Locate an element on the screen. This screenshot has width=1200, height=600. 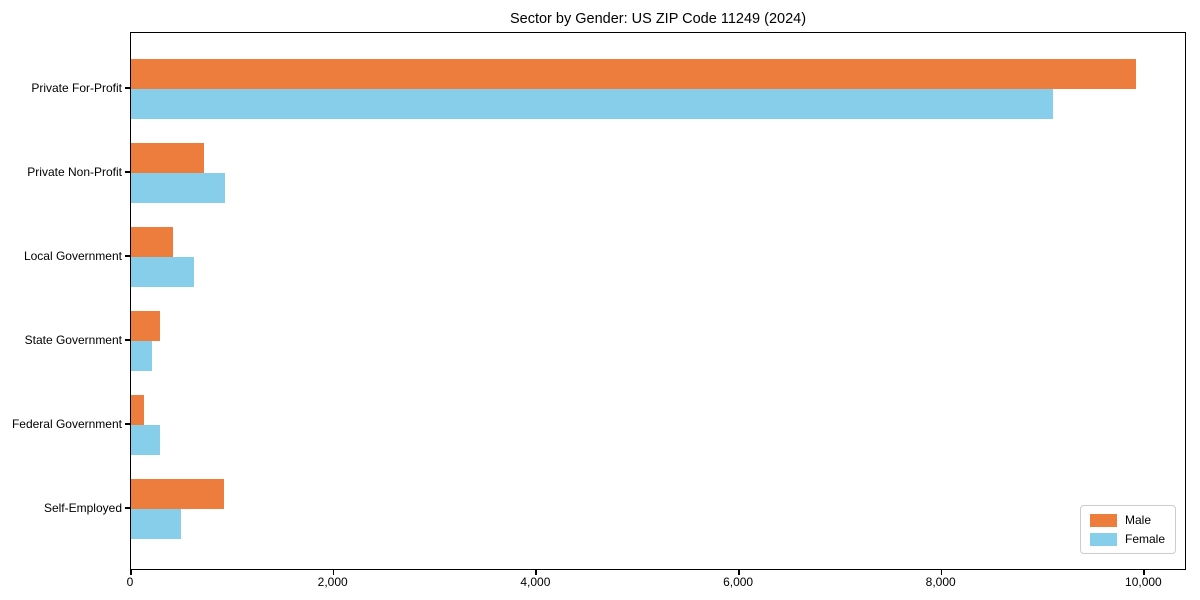
bar-female-private-for-profit is located at coordinates (592, 104).